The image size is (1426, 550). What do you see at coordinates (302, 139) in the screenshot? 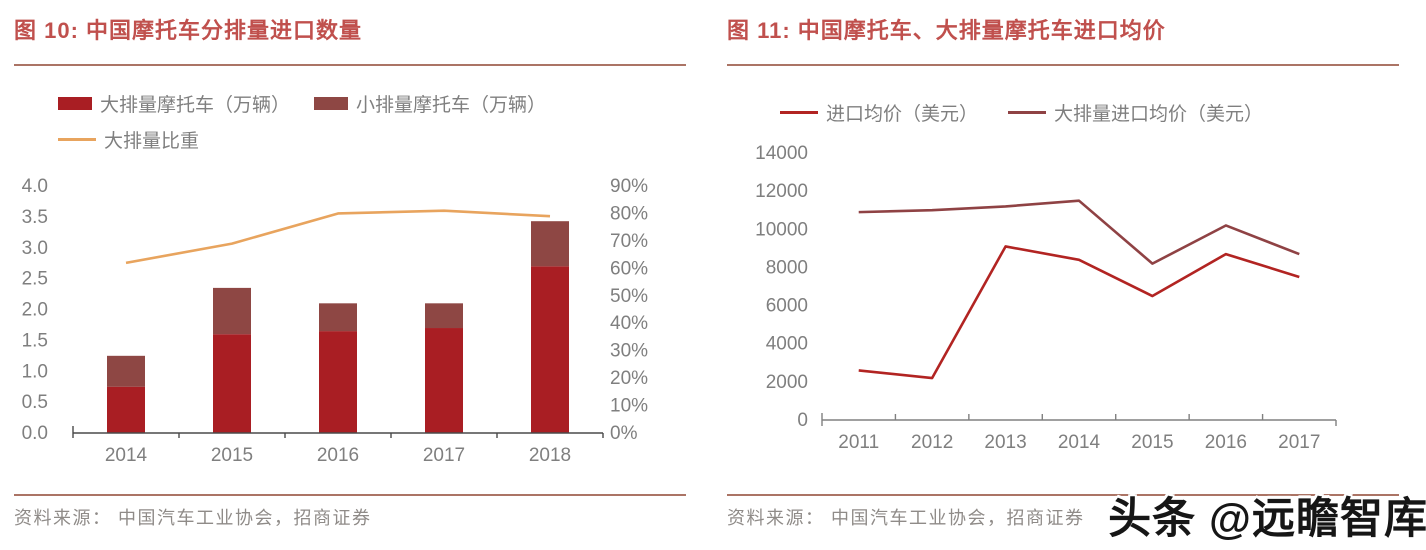
I see `legend-row: 大排量比重` at bounding box center [302, 139].